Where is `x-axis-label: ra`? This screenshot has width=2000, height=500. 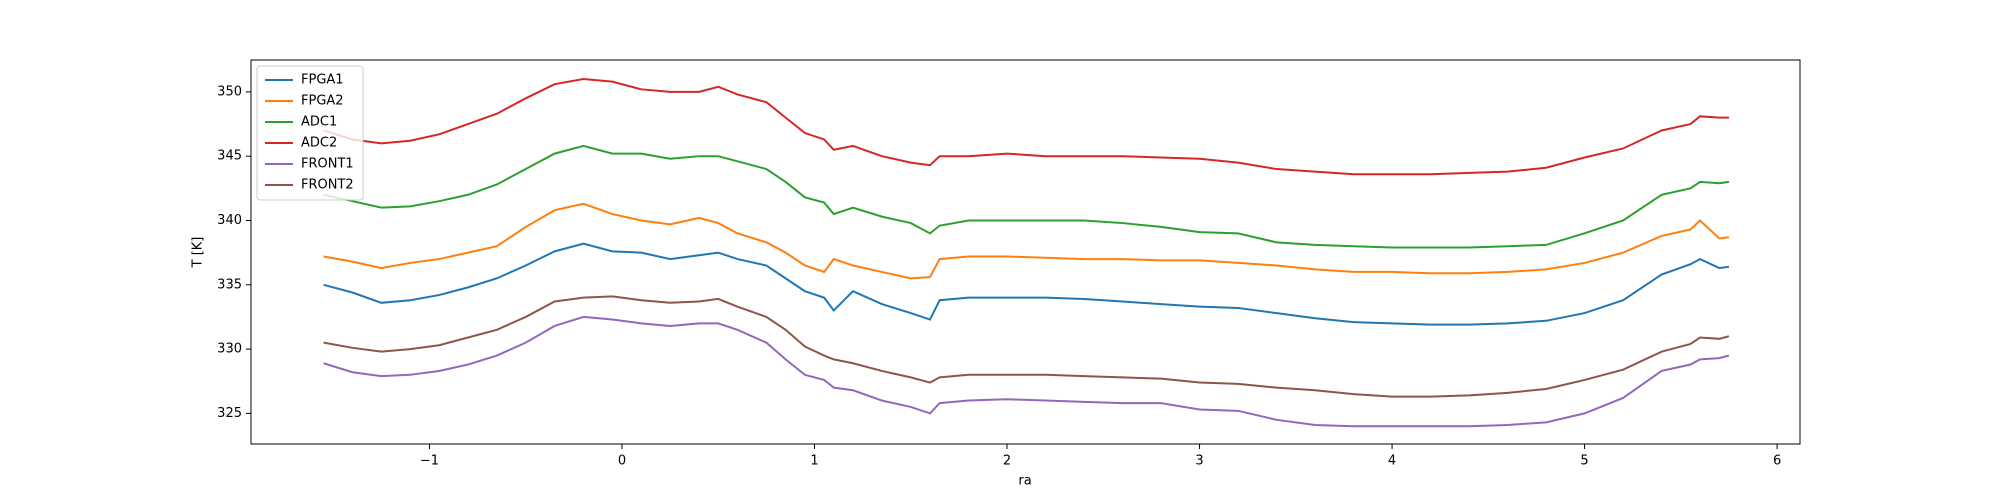 x-axis-label: ra is located at coordinates (1024, 481).